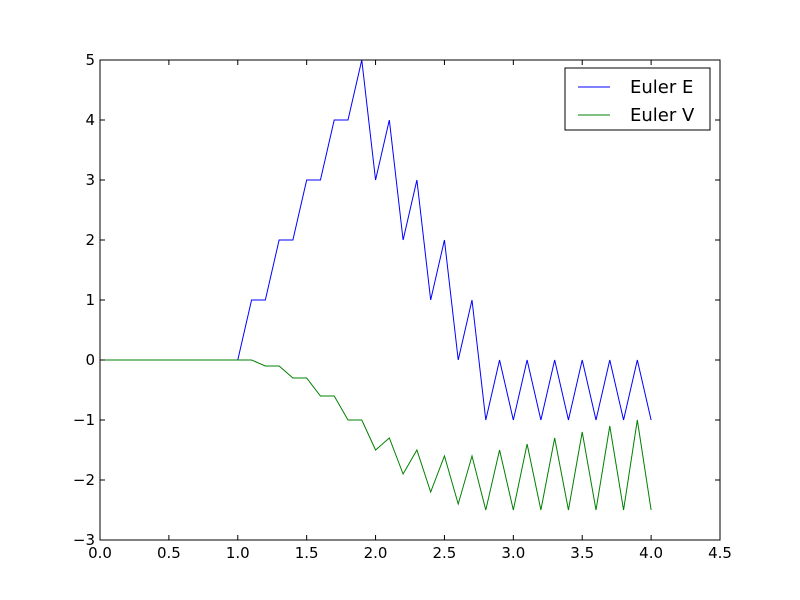 This screenshot has height=600, width=800. I want to click on y-tick-label: −2, so click(84, 480).